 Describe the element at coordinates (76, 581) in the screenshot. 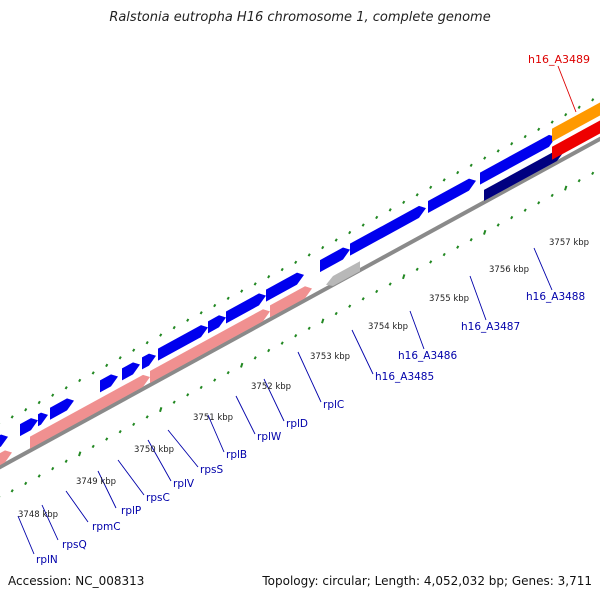

I see `accession-text: Accession: NC_008313` at that location.